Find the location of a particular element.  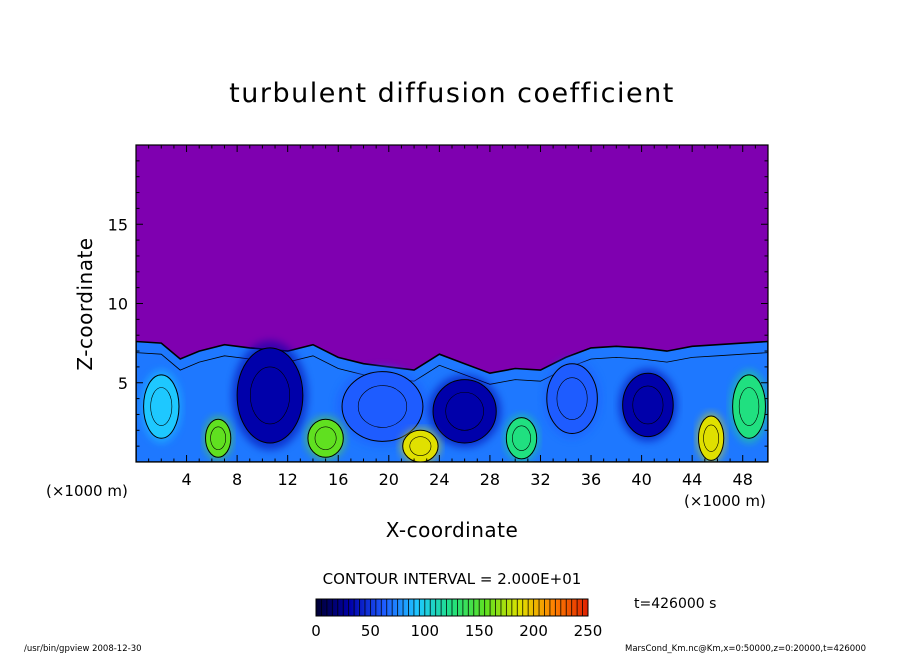

x-tick-label: 40 is located at coordinates (641, 479).